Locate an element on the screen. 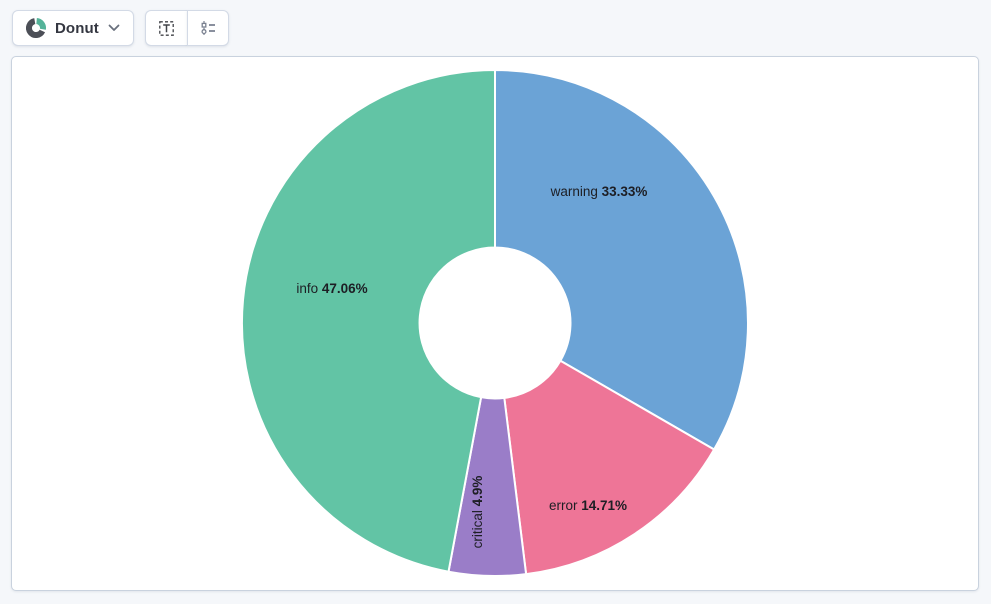  slice-label-warning: warning 33.33% is located at coordinates (599, 191).